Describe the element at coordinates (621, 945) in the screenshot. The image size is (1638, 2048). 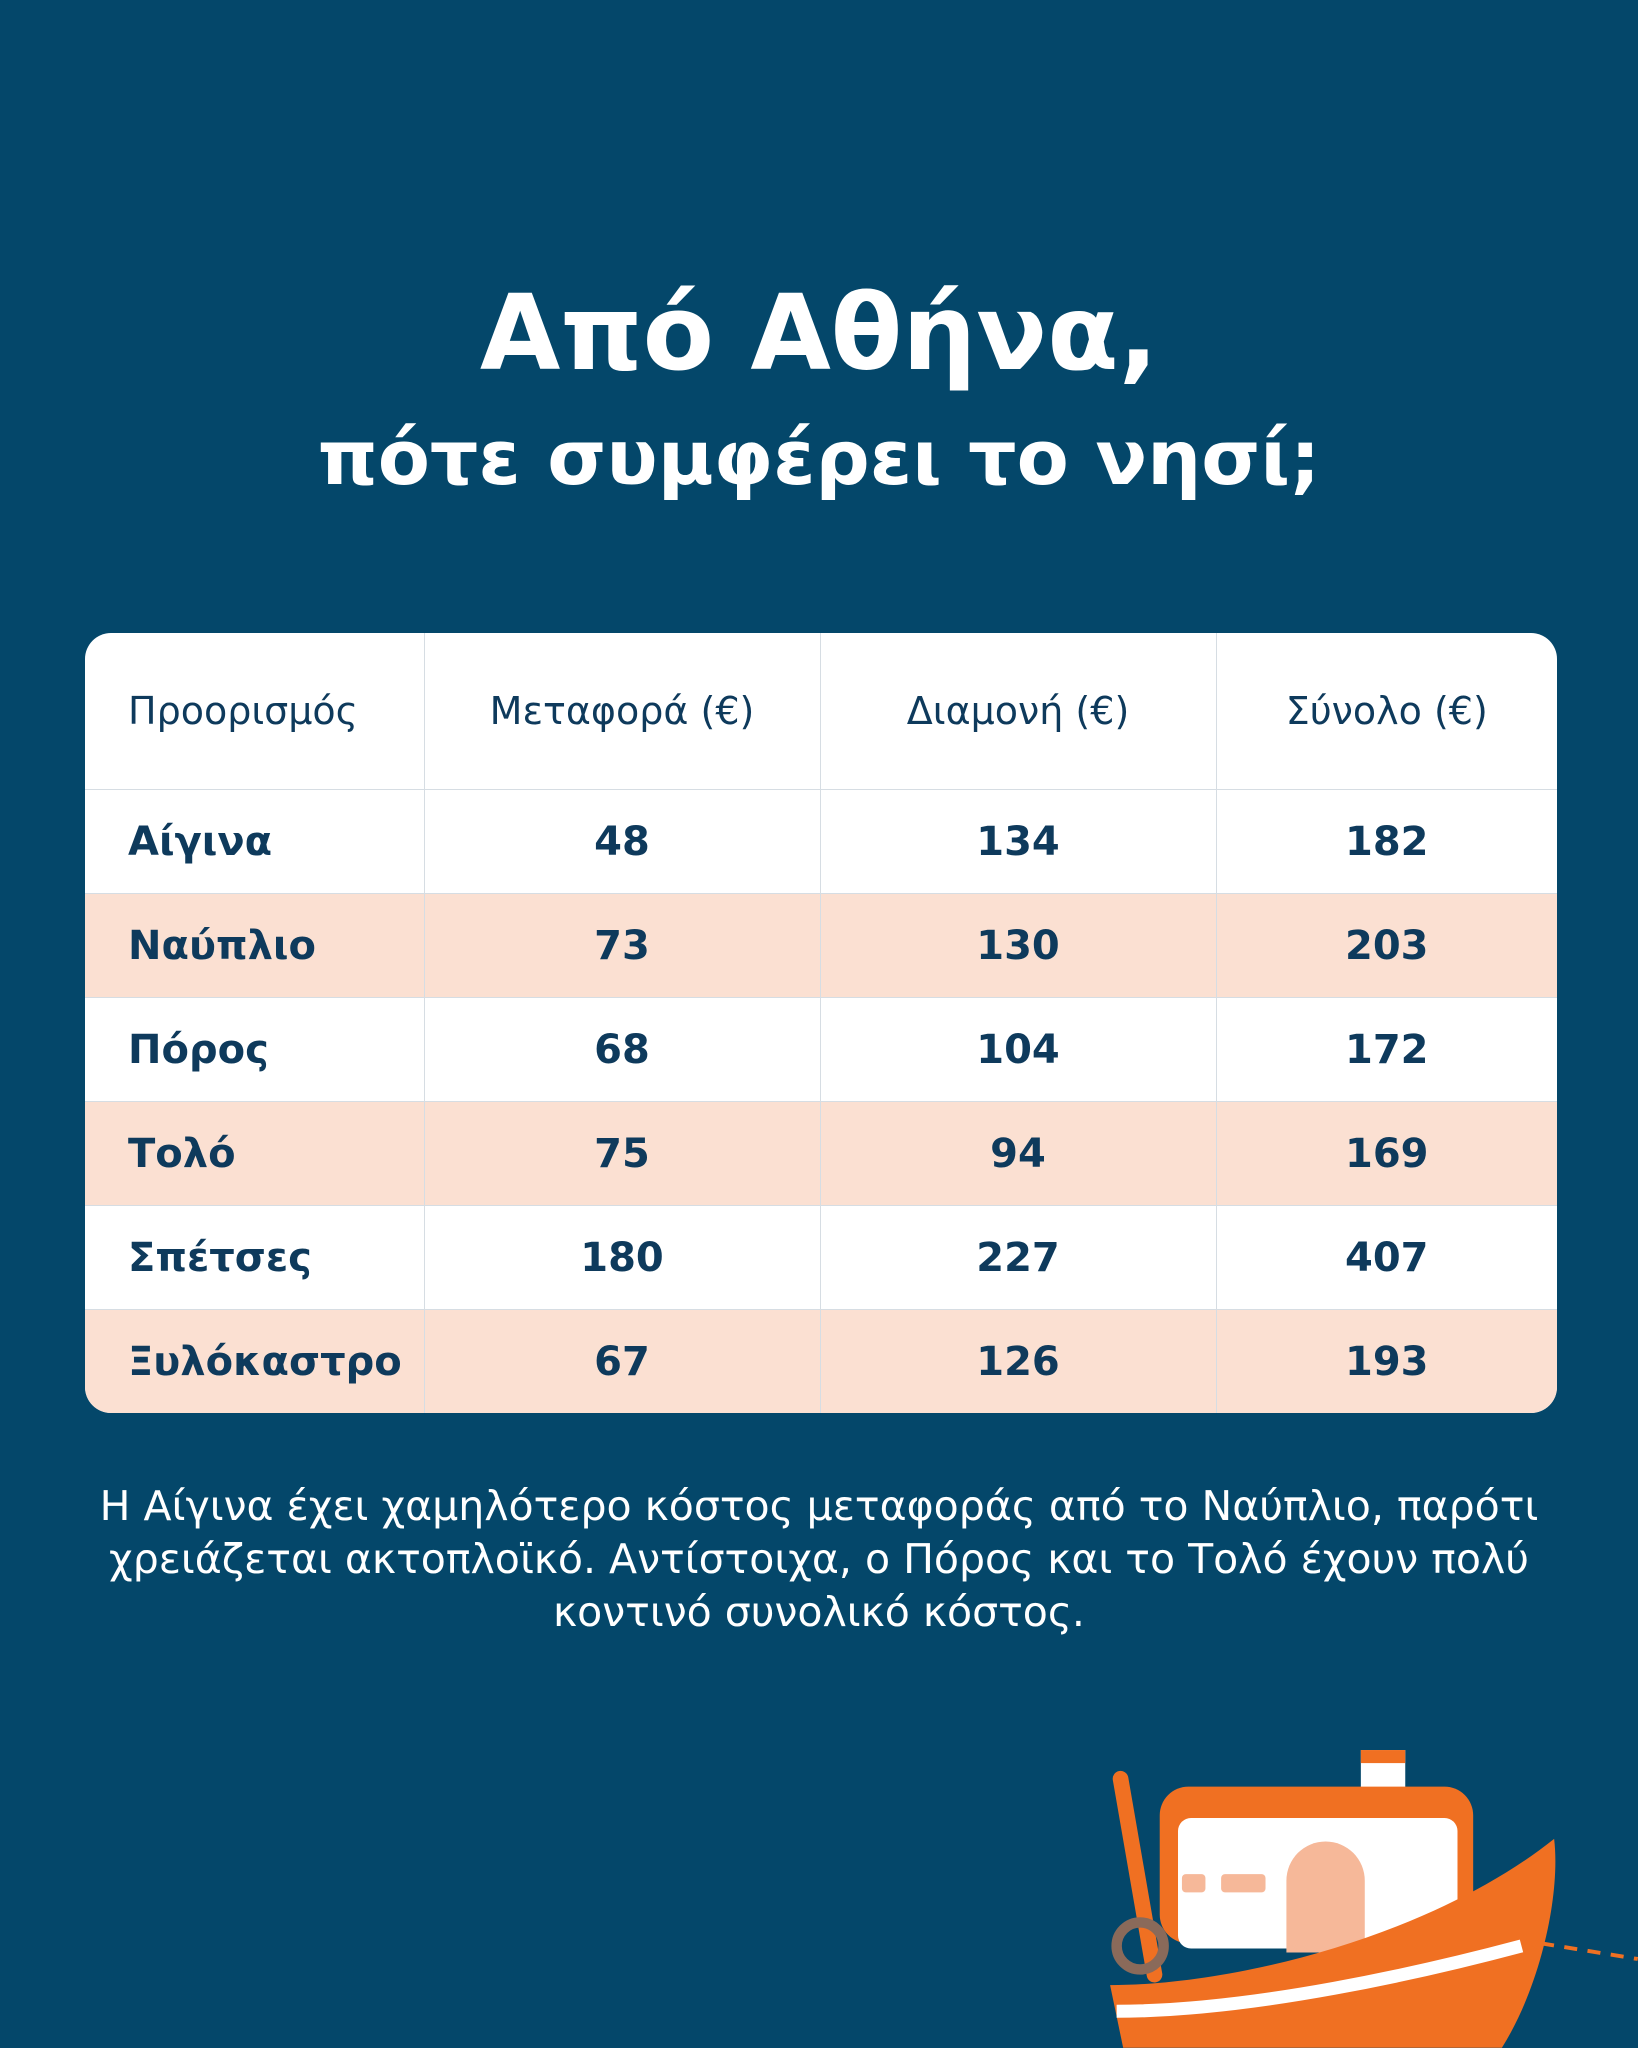
I see `cost-cell: 73` at that location.